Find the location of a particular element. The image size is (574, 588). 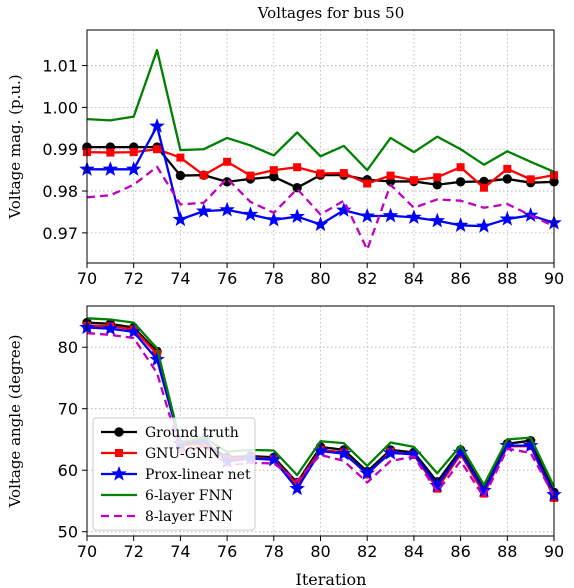

legend-item: Prox-linear net is located at coordinates (176, 474).